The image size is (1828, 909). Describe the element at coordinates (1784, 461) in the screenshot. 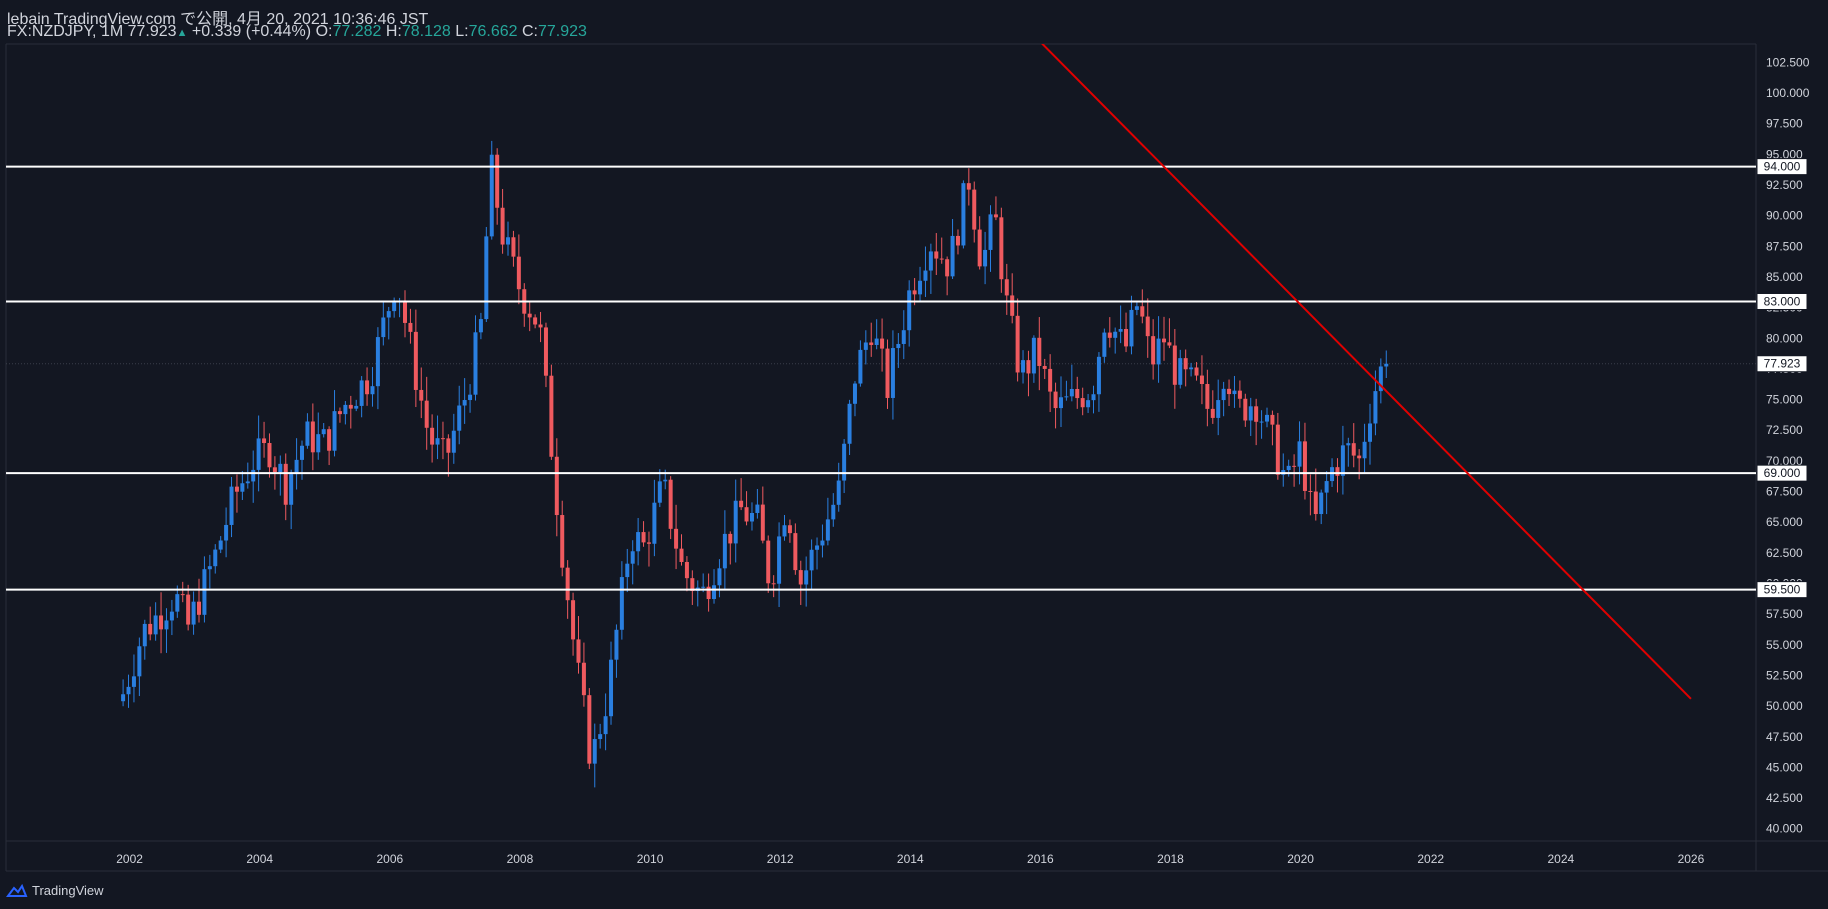

I see `y-tick-label: 70.000` at that location.